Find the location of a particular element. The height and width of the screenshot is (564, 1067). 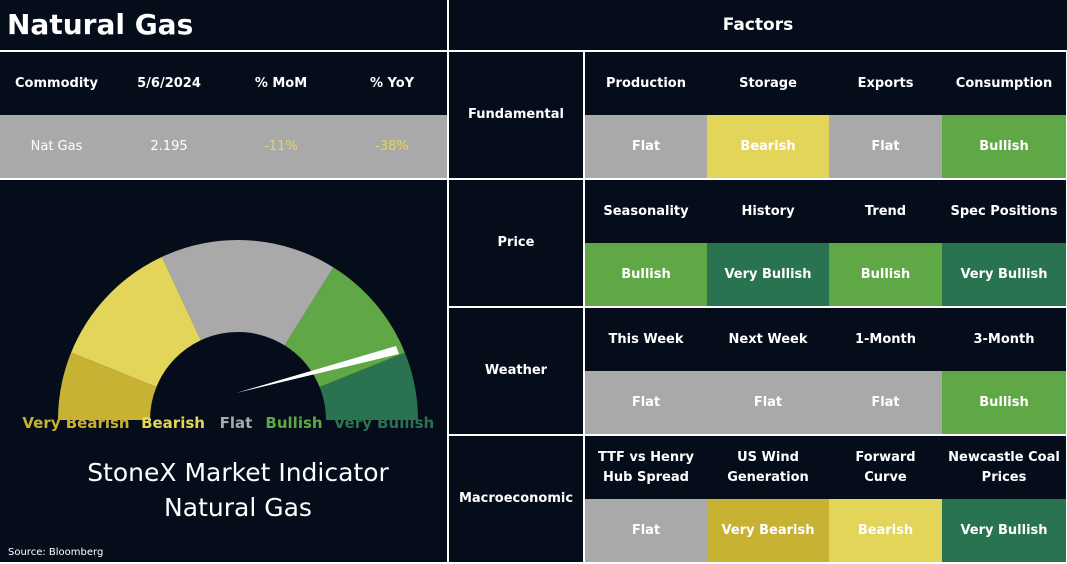

factors-title: Factors is located at coordinates (758, 25).